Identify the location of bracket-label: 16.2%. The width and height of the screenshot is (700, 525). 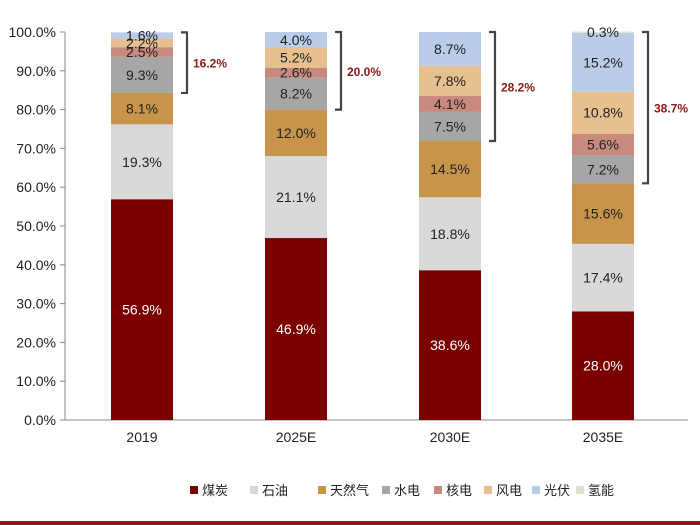
(210, 64).